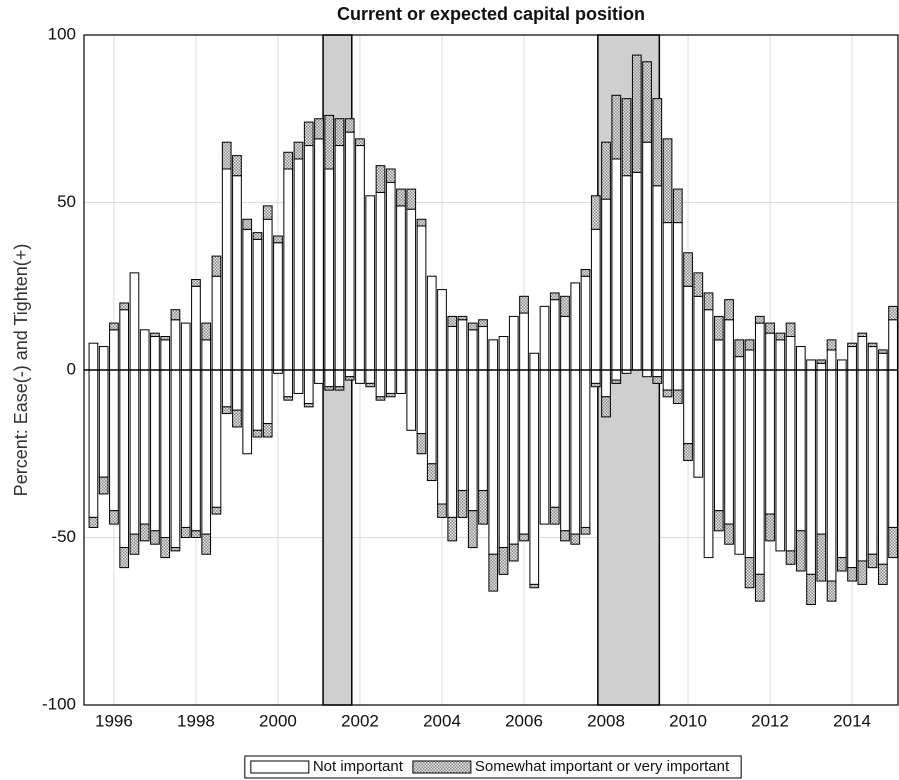  Describe the element at coordinates (63, 536) in the screenshot. I see `y-tick-label: -50` at that location.